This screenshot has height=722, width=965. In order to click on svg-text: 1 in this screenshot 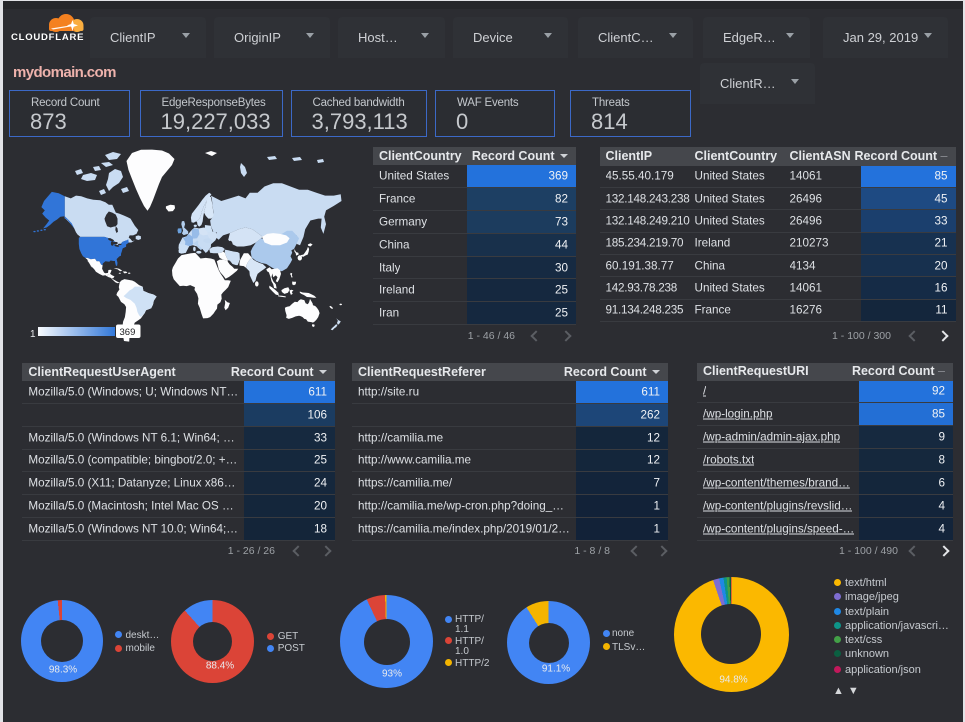, I will do `click(33, 334)`.